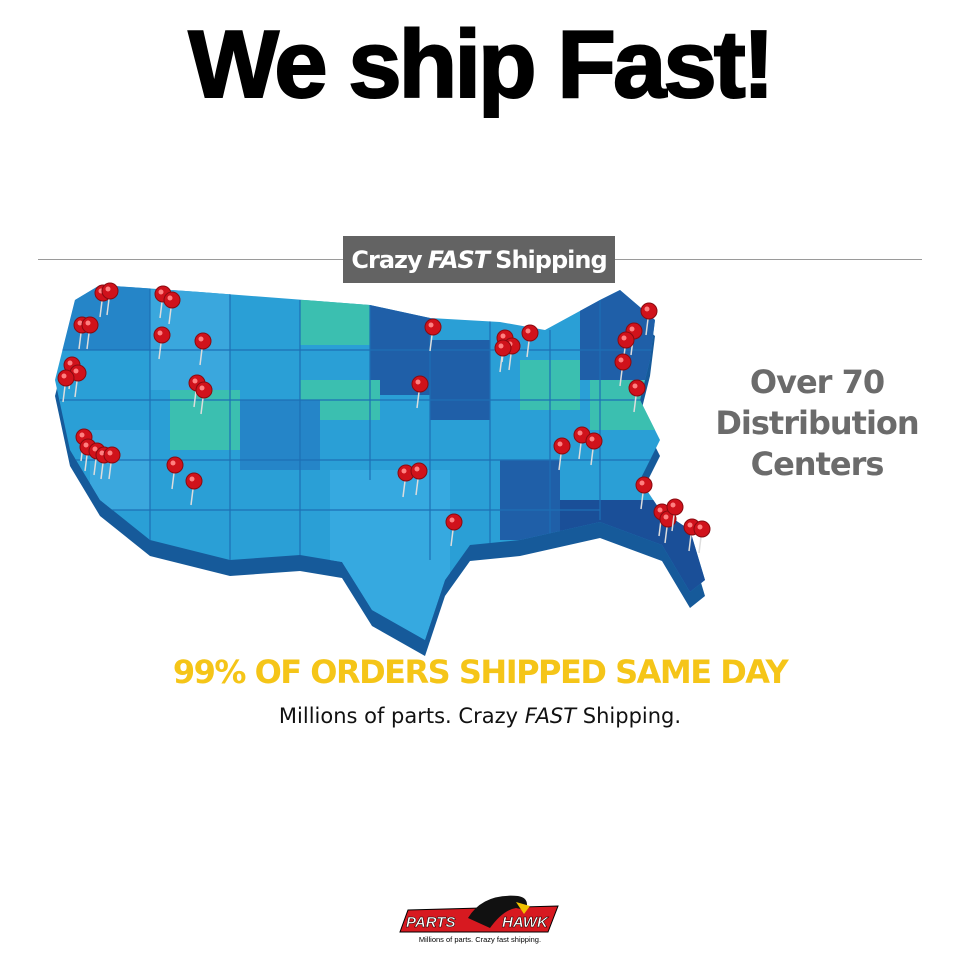 Image resolution: width=960 pixels, height=960 pixels. I want to click on logo-word-2: HAWK, so click(525, 922).